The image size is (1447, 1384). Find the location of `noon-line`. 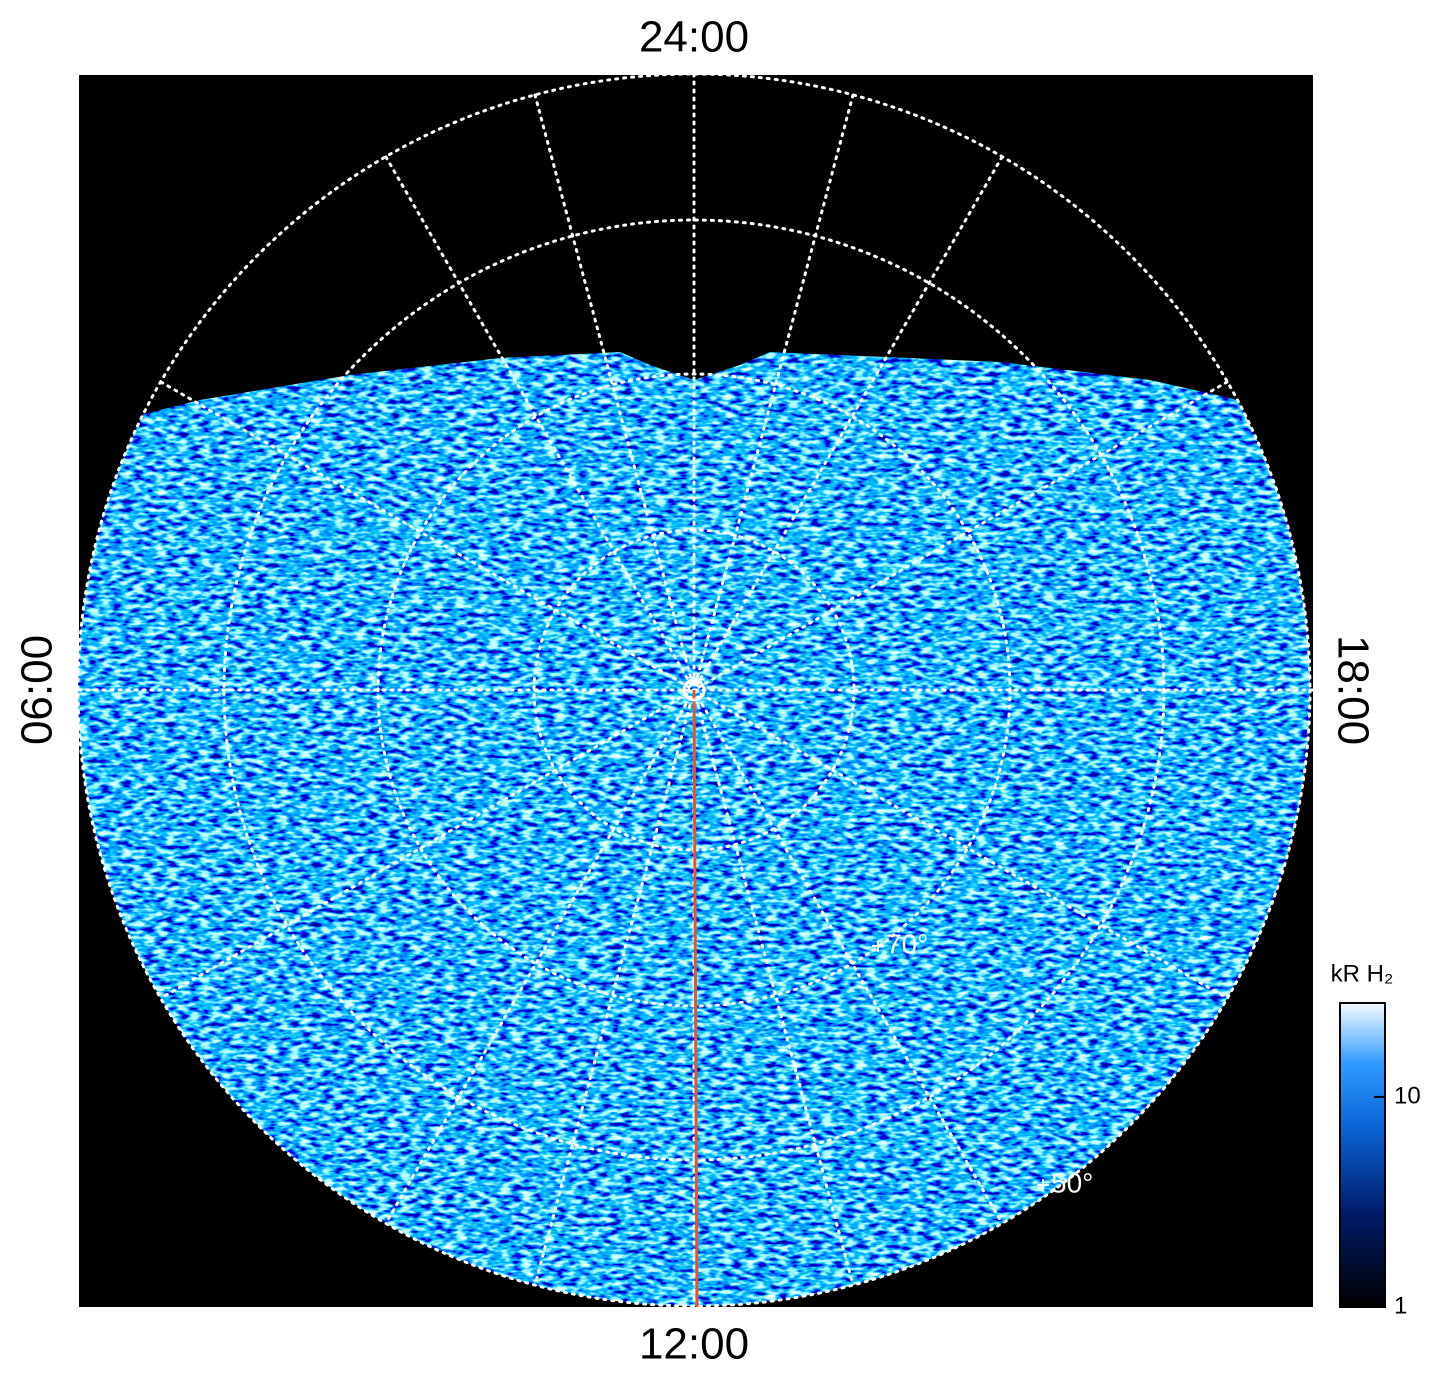

noon-line is located at coordinates (695, 998).